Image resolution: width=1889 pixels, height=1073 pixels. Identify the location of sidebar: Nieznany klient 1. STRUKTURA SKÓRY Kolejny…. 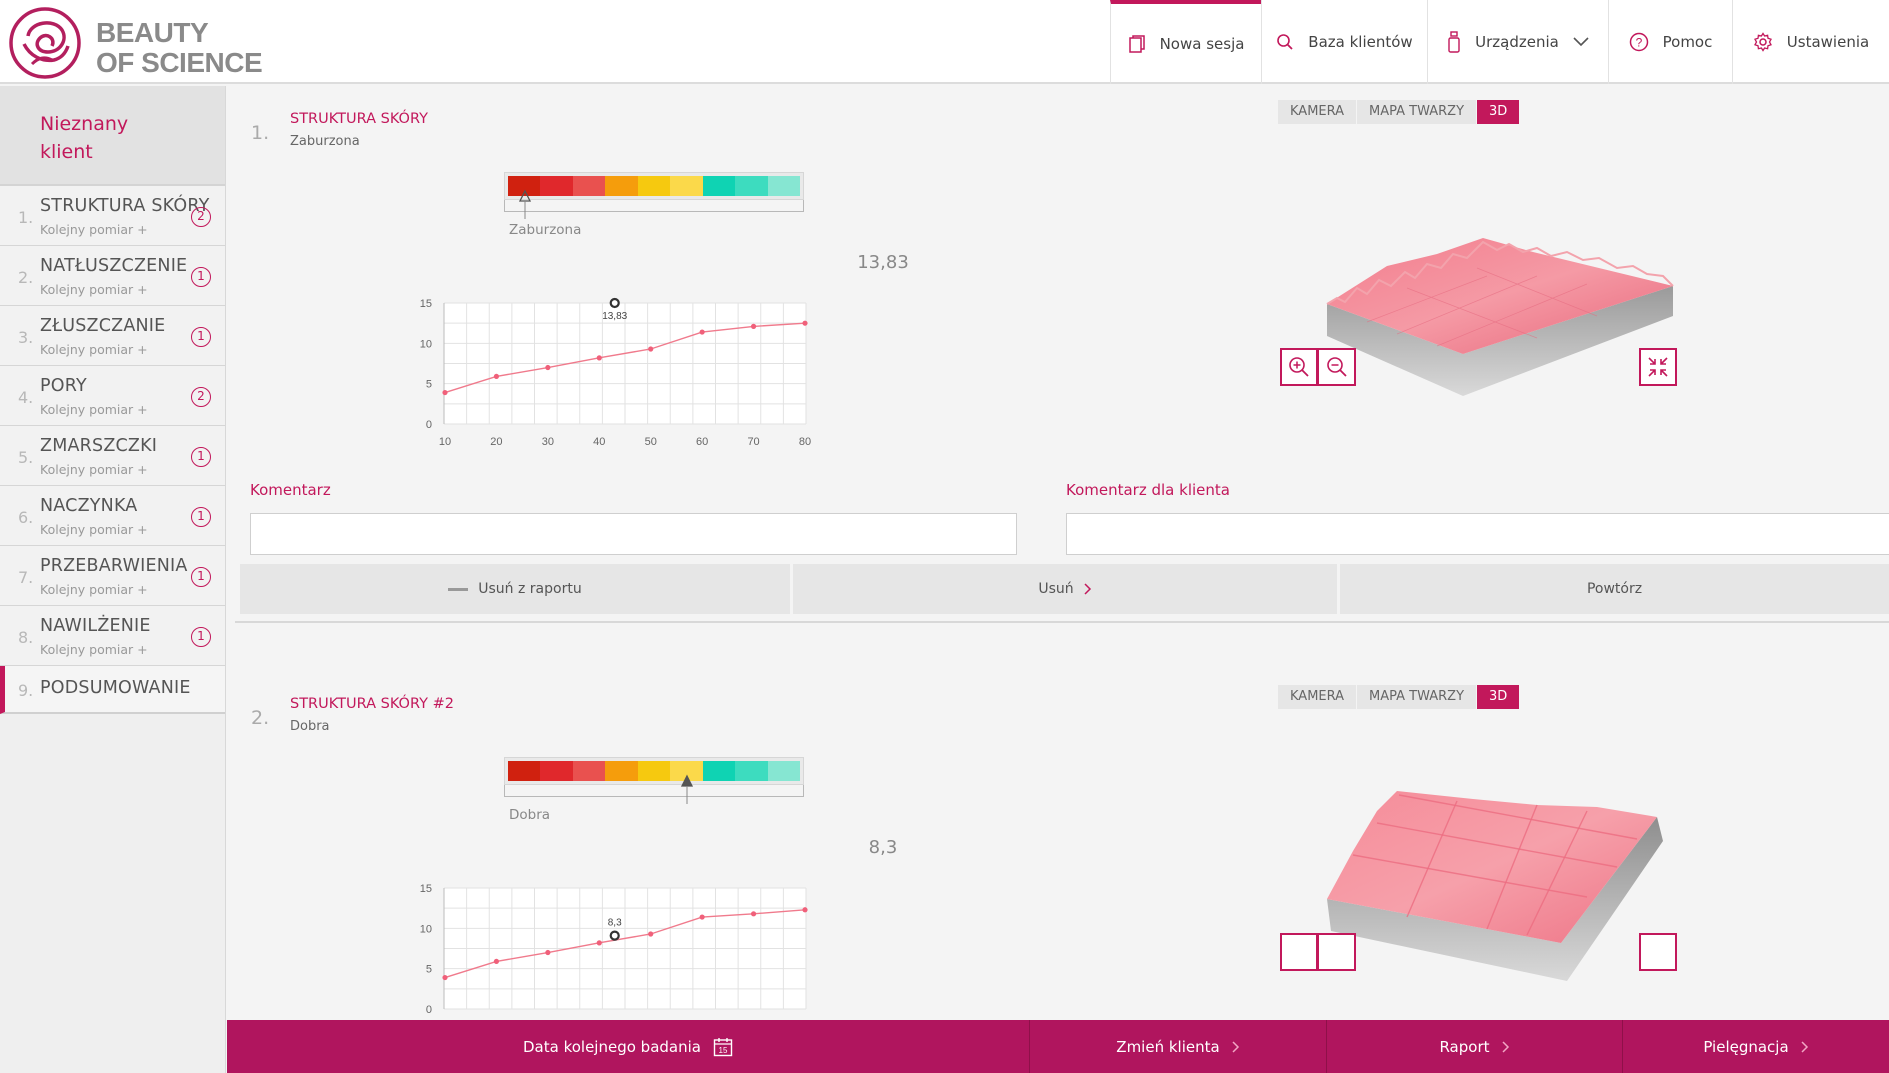
(113, 579).